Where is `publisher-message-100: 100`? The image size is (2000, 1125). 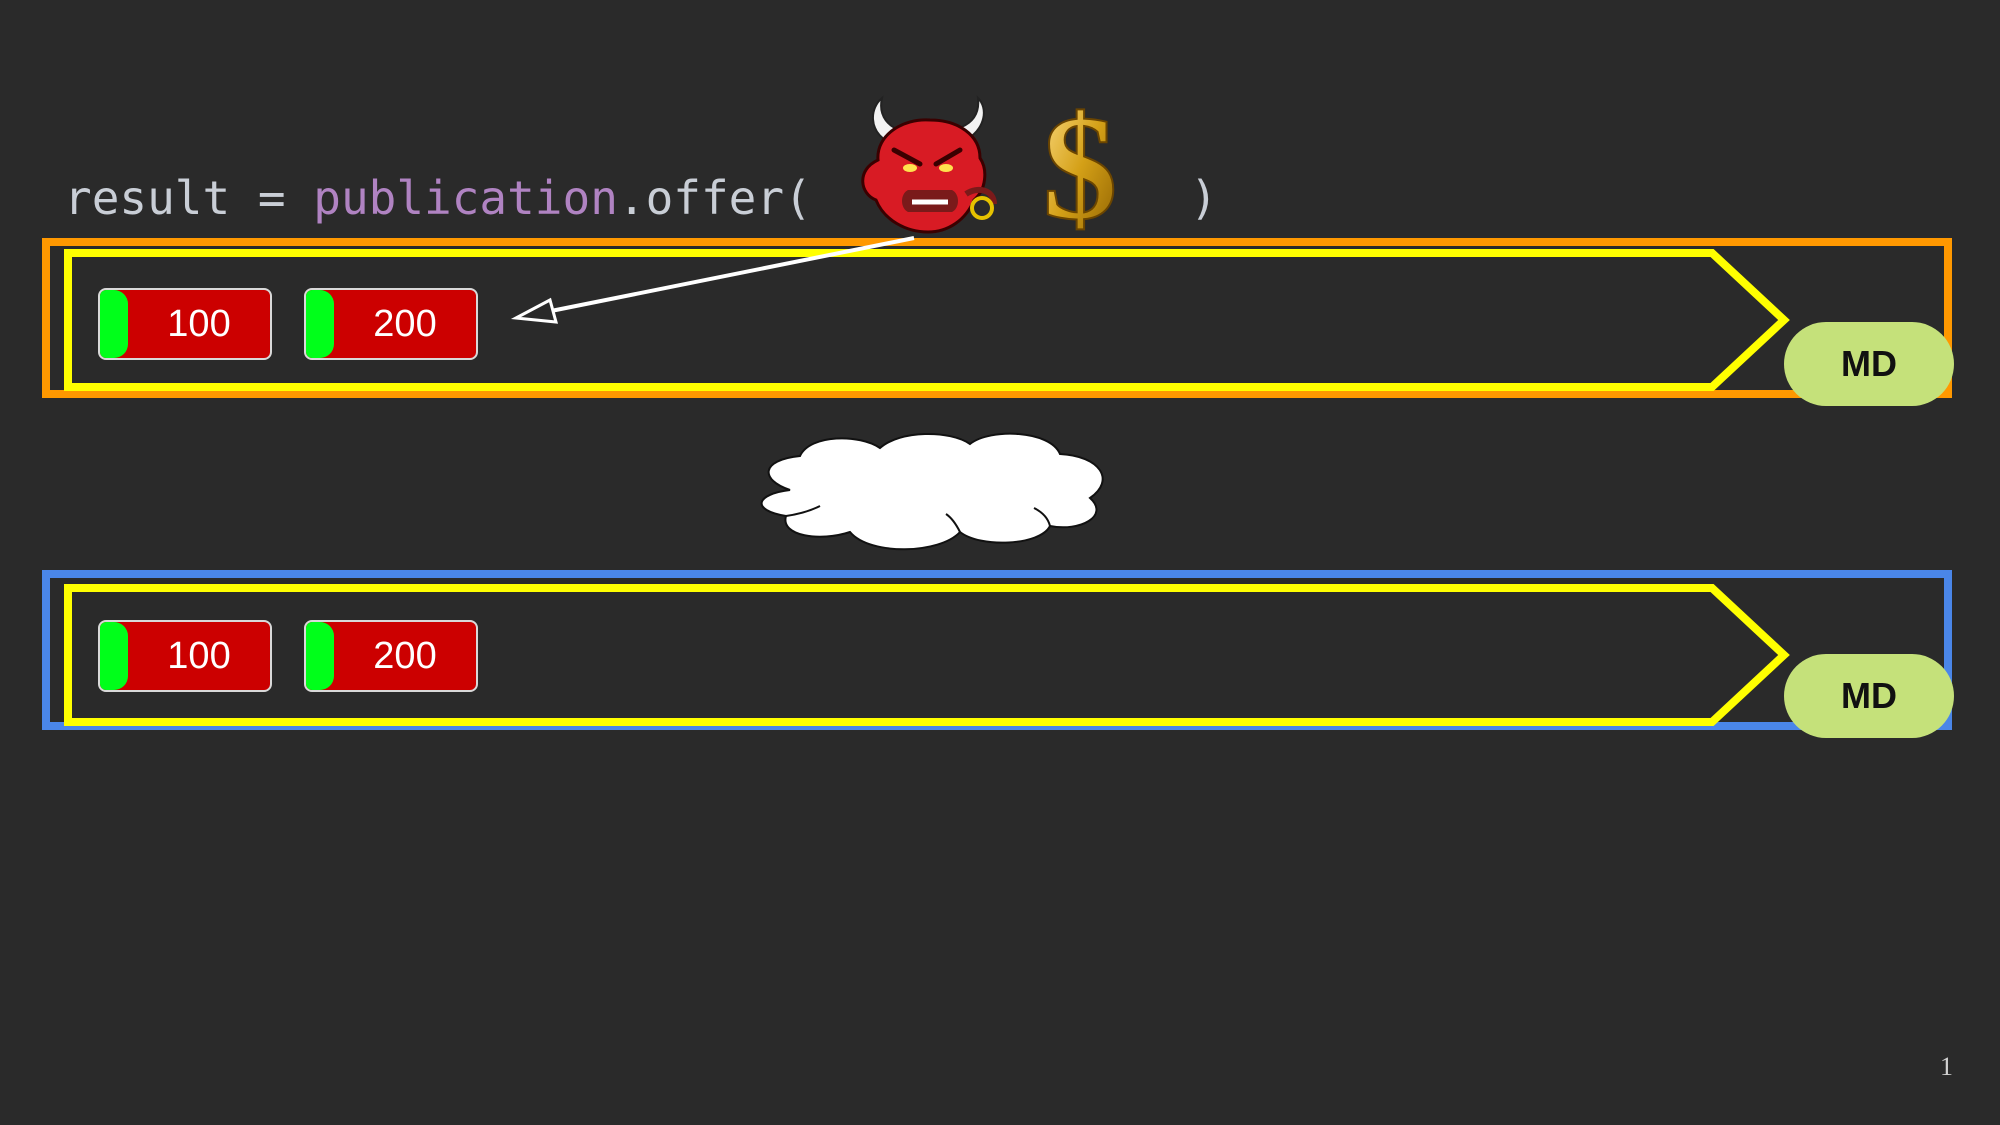 publisher-message-100: 100 is located at coordinates (185, 324).